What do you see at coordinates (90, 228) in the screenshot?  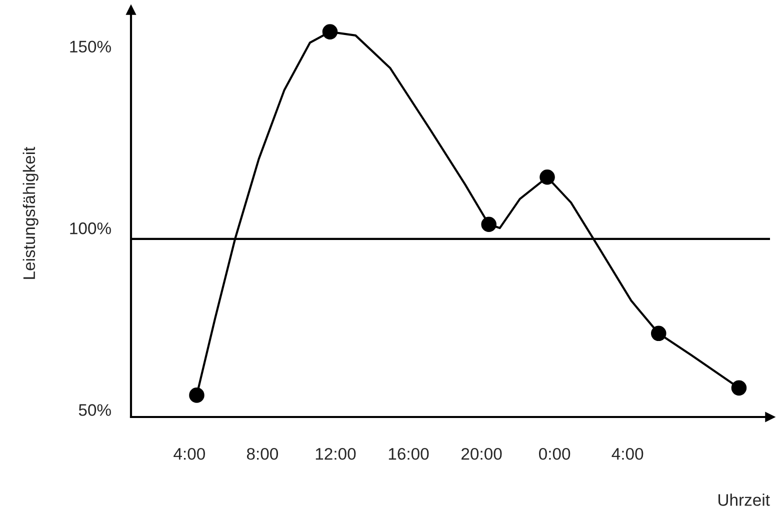 I see `y-tick-label: 100%` at bounding box center [90, 228].